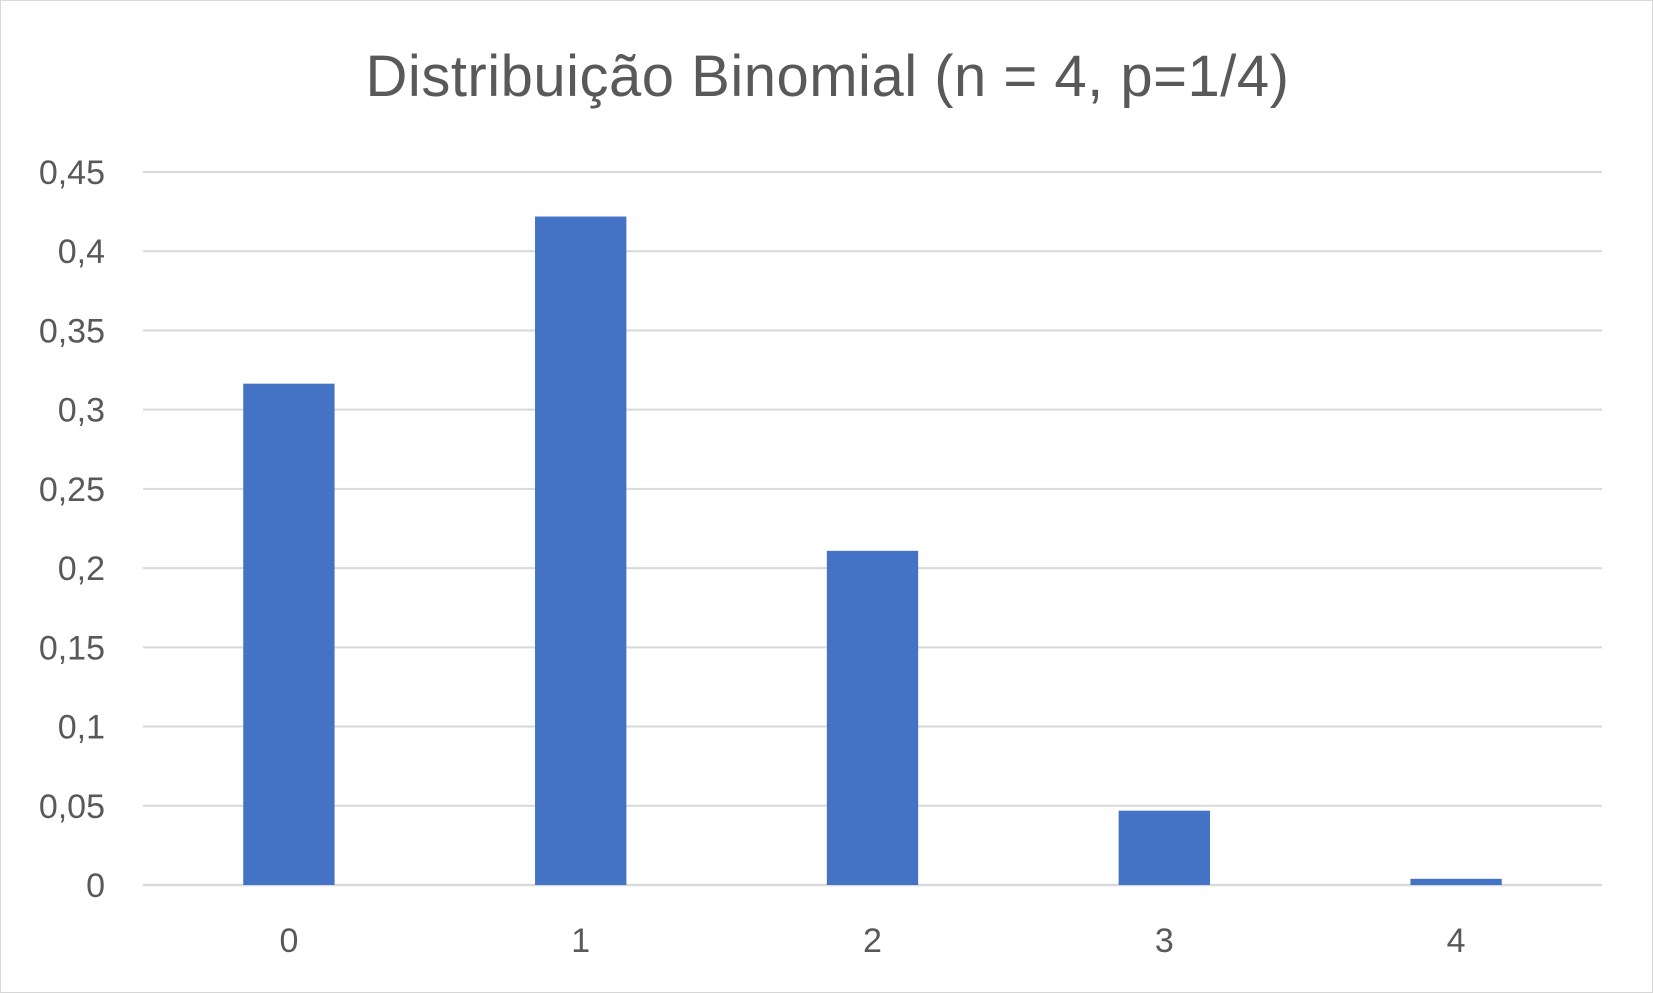 This screenshot has width=1653, height=994. Describe the element at coordinates (288, 941) in the screenshot. I see `x-tick-label: 0` at that location.